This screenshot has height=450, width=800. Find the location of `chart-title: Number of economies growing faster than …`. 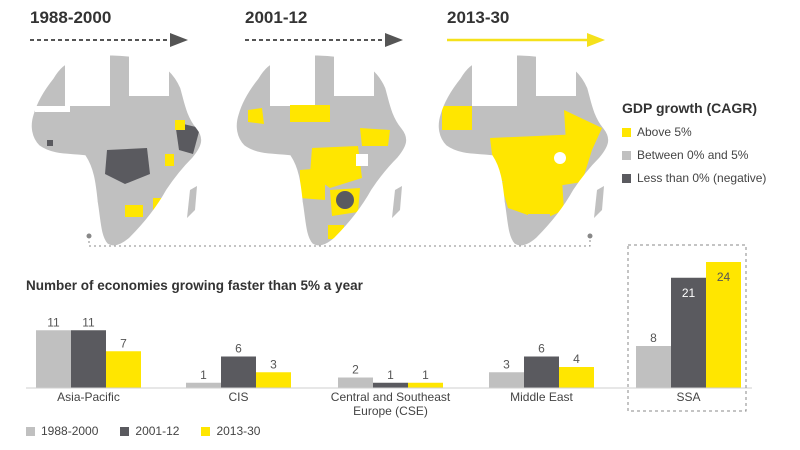

chart-title: Number of economies growing faster than … is located at coordinates (194, 285).